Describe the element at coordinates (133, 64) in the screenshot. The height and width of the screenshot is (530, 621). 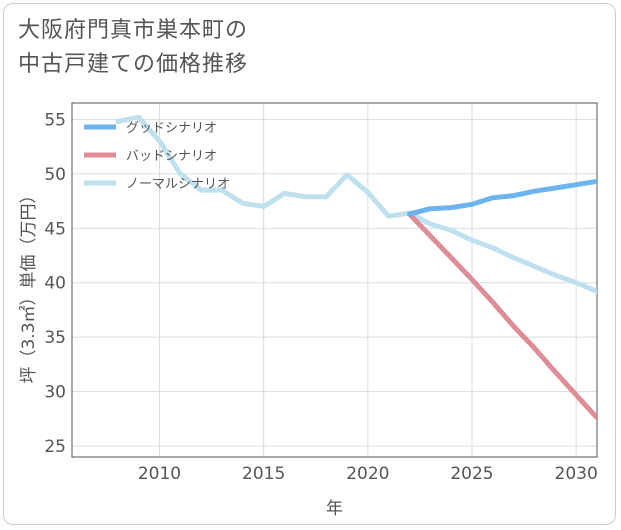
I see `chart-title-line-2: 中古戸建ての価格推移` at that location.